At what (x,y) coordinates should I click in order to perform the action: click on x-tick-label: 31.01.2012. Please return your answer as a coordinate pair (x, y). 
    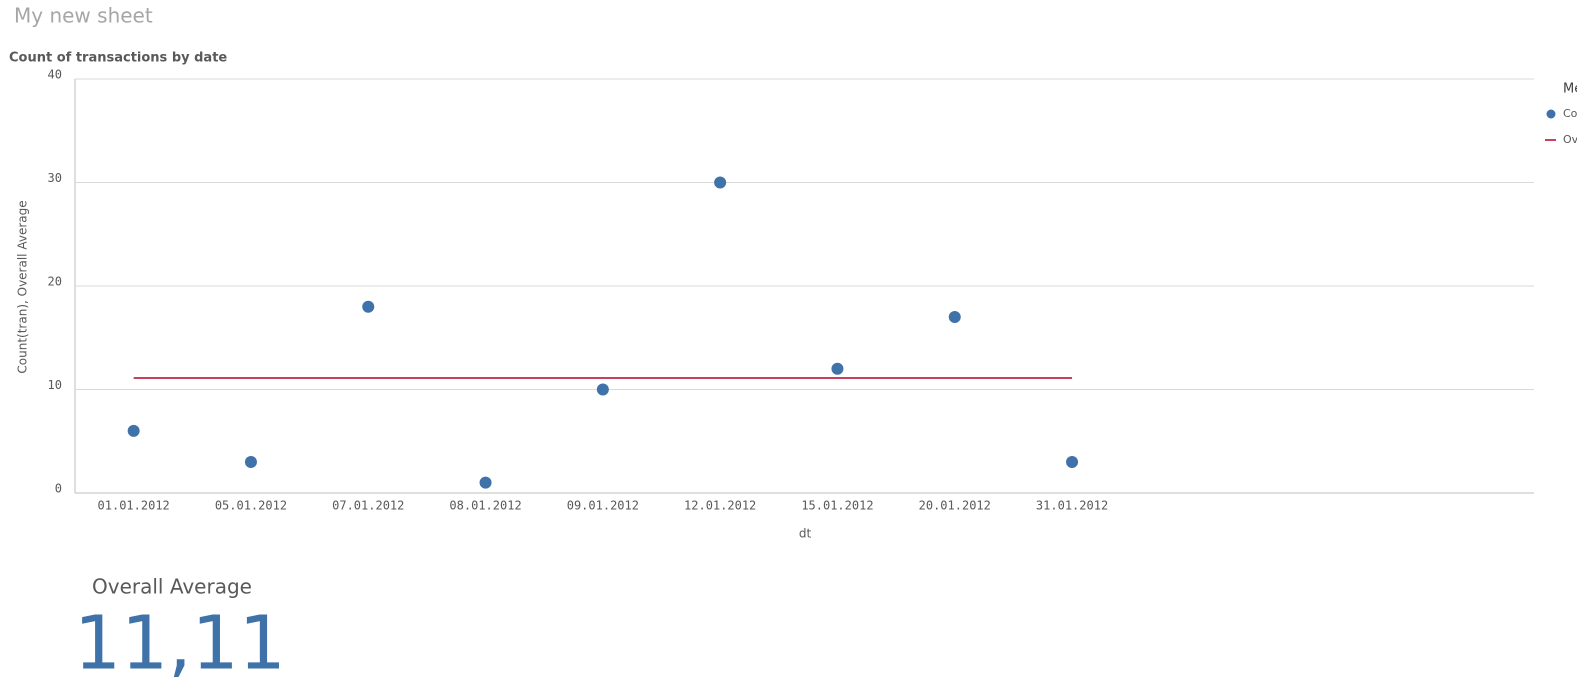
    Looking at the image, I should click on (1072, 506).